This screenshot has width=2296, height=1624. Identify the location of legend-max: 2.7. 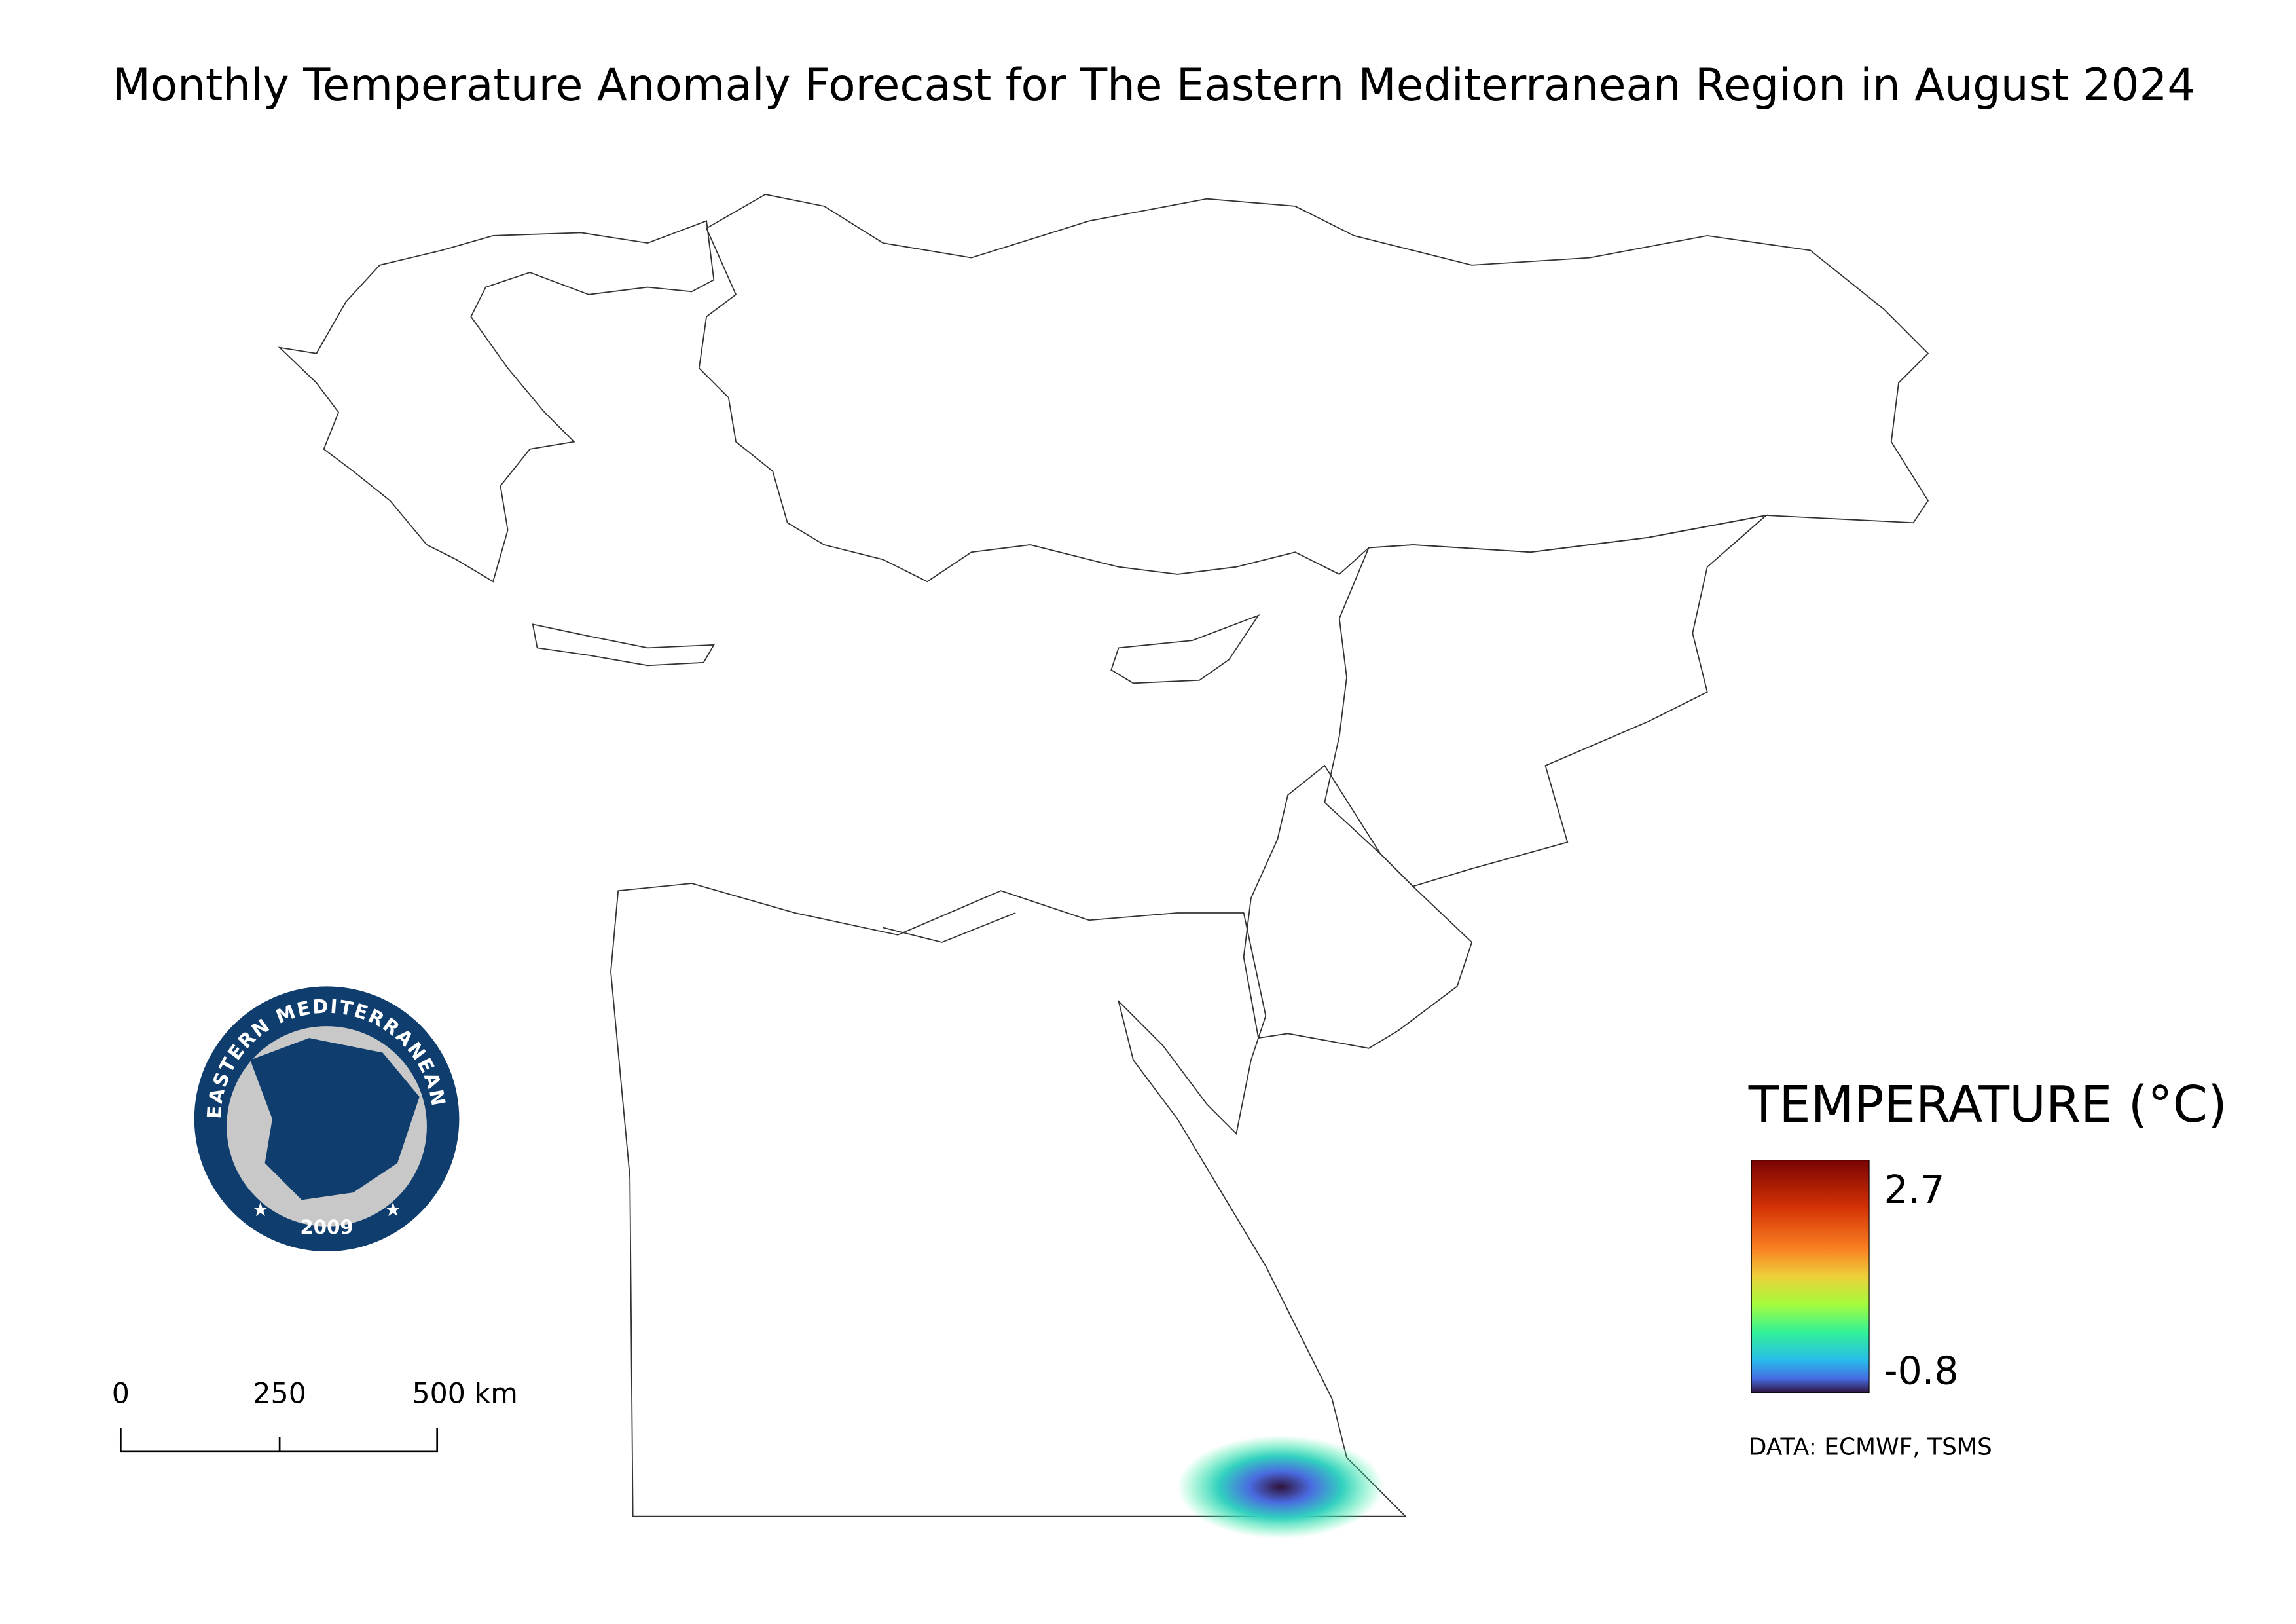
(1914, 1190).